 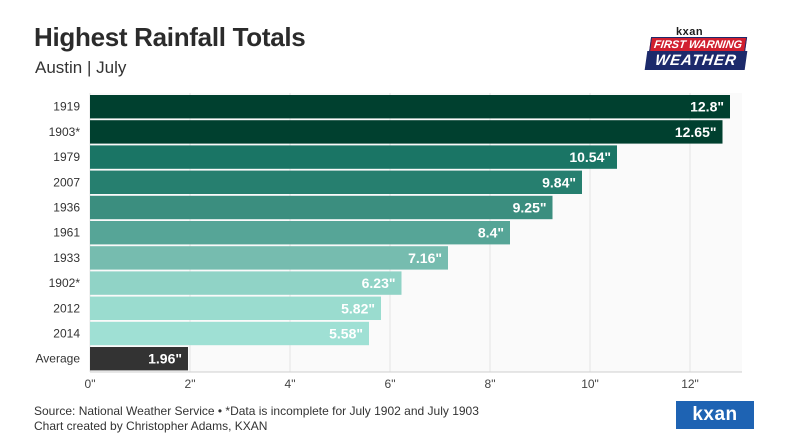 What do you see at coordinates (491, 233) in the screenshot?
I see `data-label: 8.4"` at bounding box center [491, 233].